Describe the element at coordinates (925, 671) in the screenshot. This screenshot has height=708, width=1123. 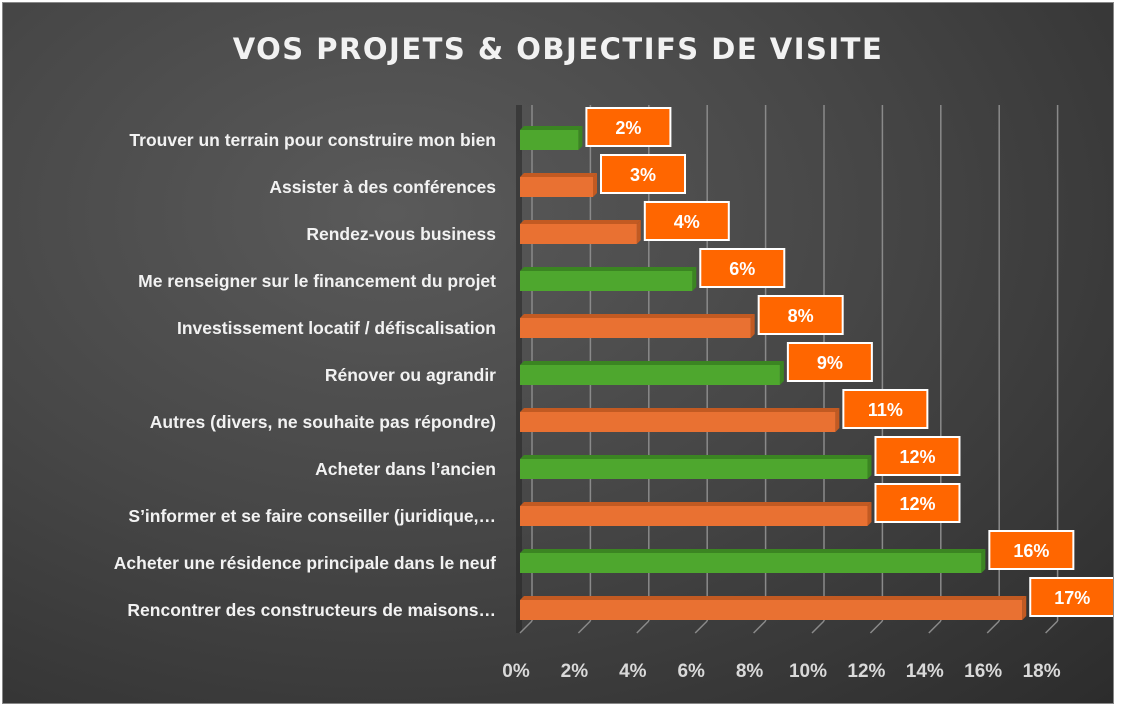
I see `x-tick-label: 14%` at that location.